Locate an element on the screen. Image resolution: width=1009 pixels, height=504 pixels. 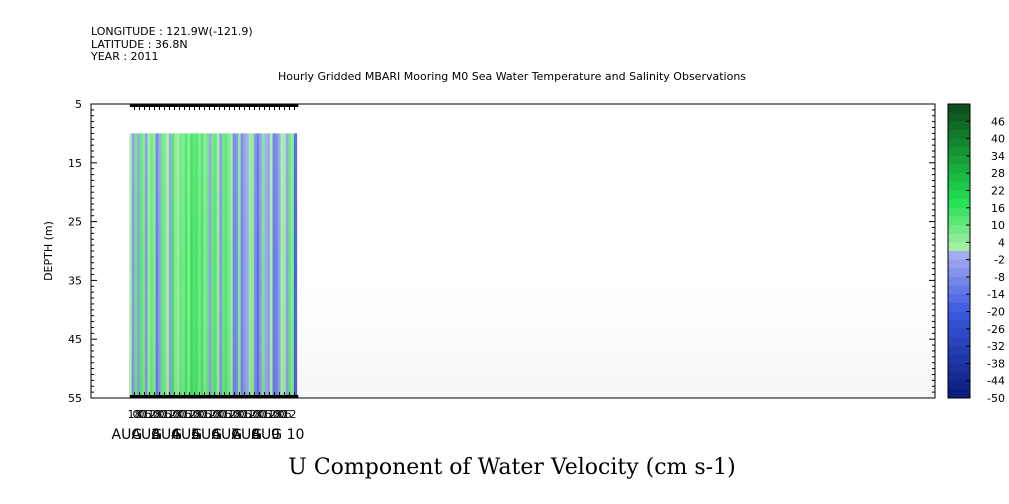
colorbar-label: 34 is located at coordinates (998, 156).